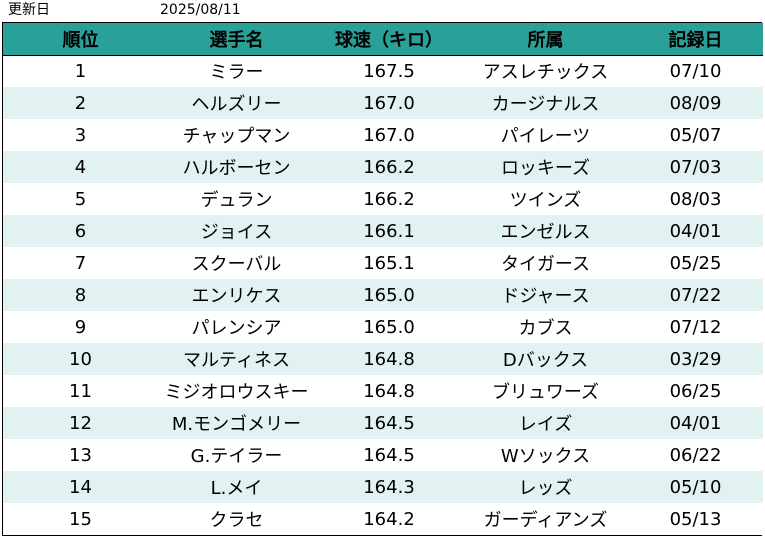  Describe the element at coordinates (236, 424) in the screenshot. I see `cell-player: M.モンゴメリー` at that location.